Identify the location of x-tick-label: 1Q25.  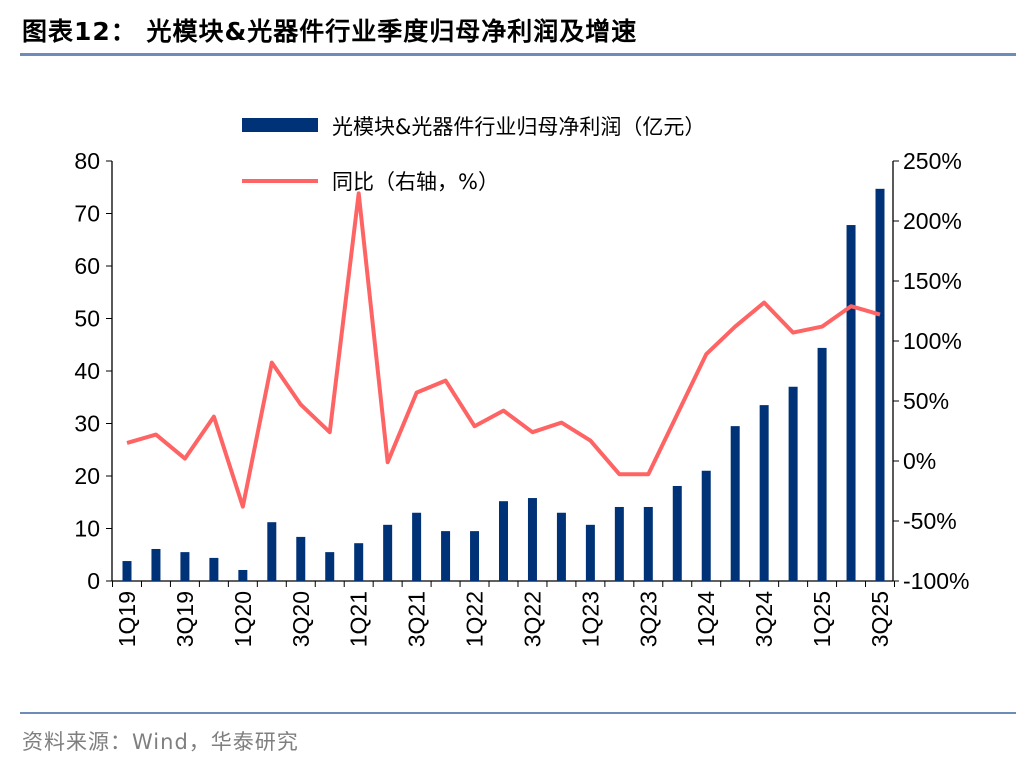
(822, 619).